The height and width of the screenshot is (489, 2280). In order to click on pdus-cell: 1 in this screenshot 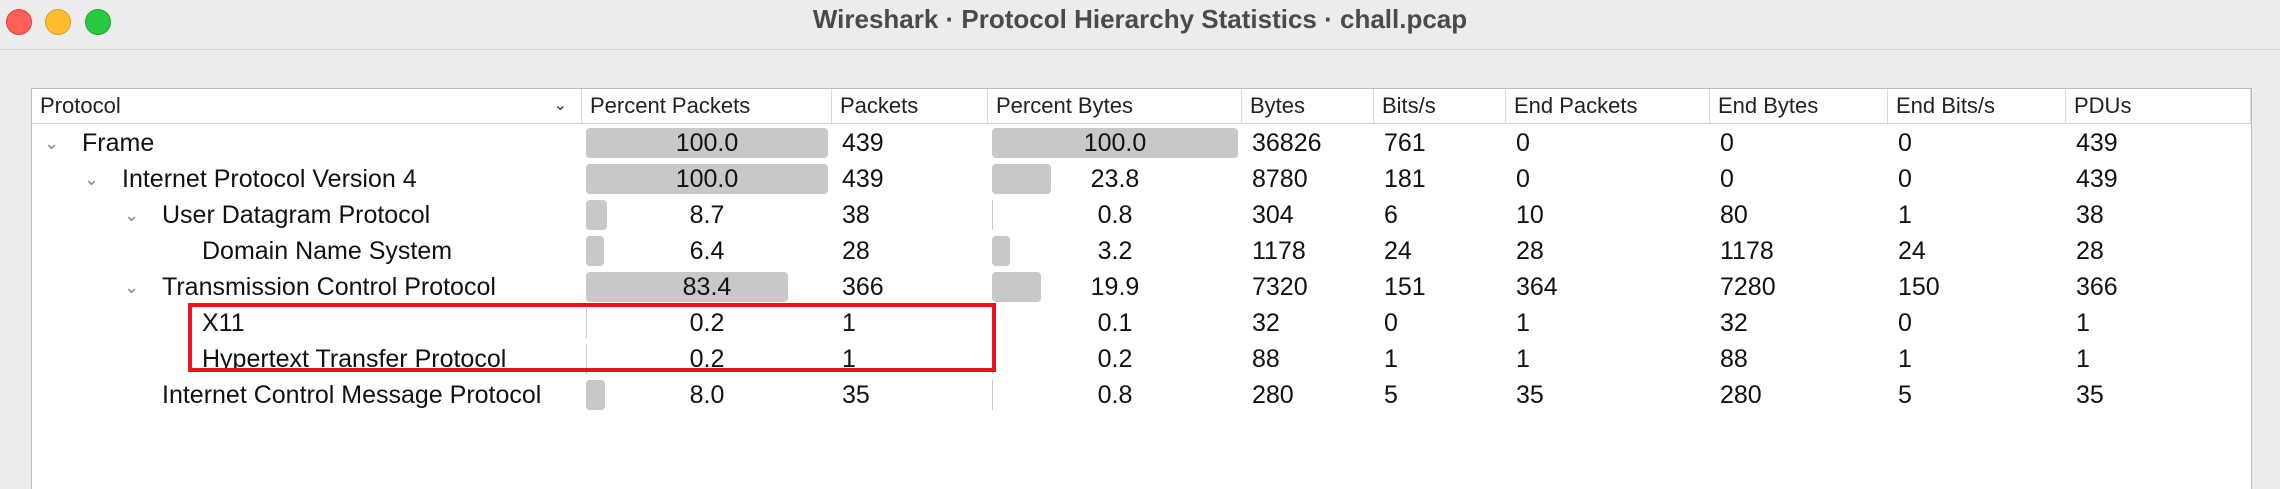, I will do `click(2083, 323)`.